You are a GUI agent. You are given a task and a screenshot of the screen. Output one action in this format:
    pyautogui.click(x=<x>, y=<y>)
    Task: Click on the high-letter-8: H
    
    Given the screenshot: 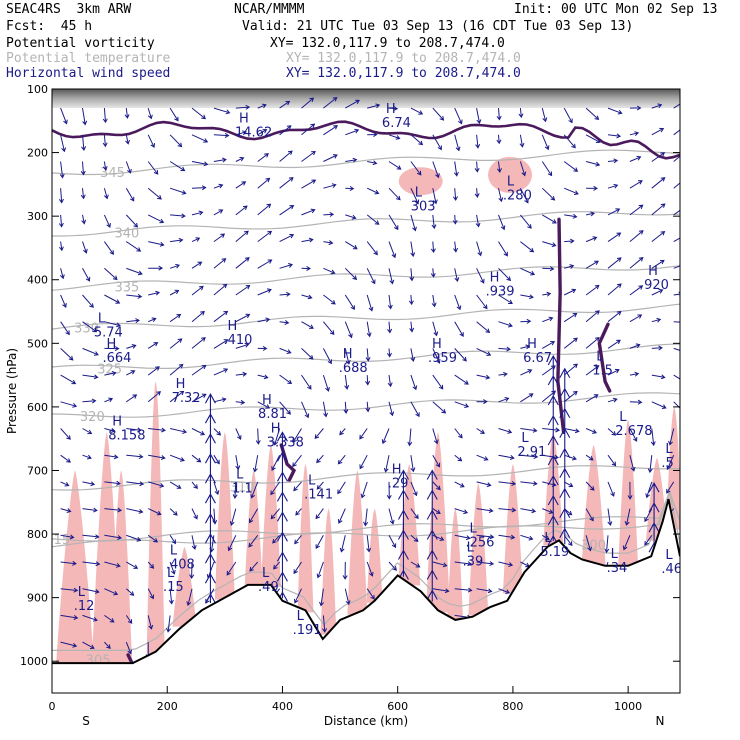 What is the action you would take?
    pyautogui.click(x=532, y=344)
    